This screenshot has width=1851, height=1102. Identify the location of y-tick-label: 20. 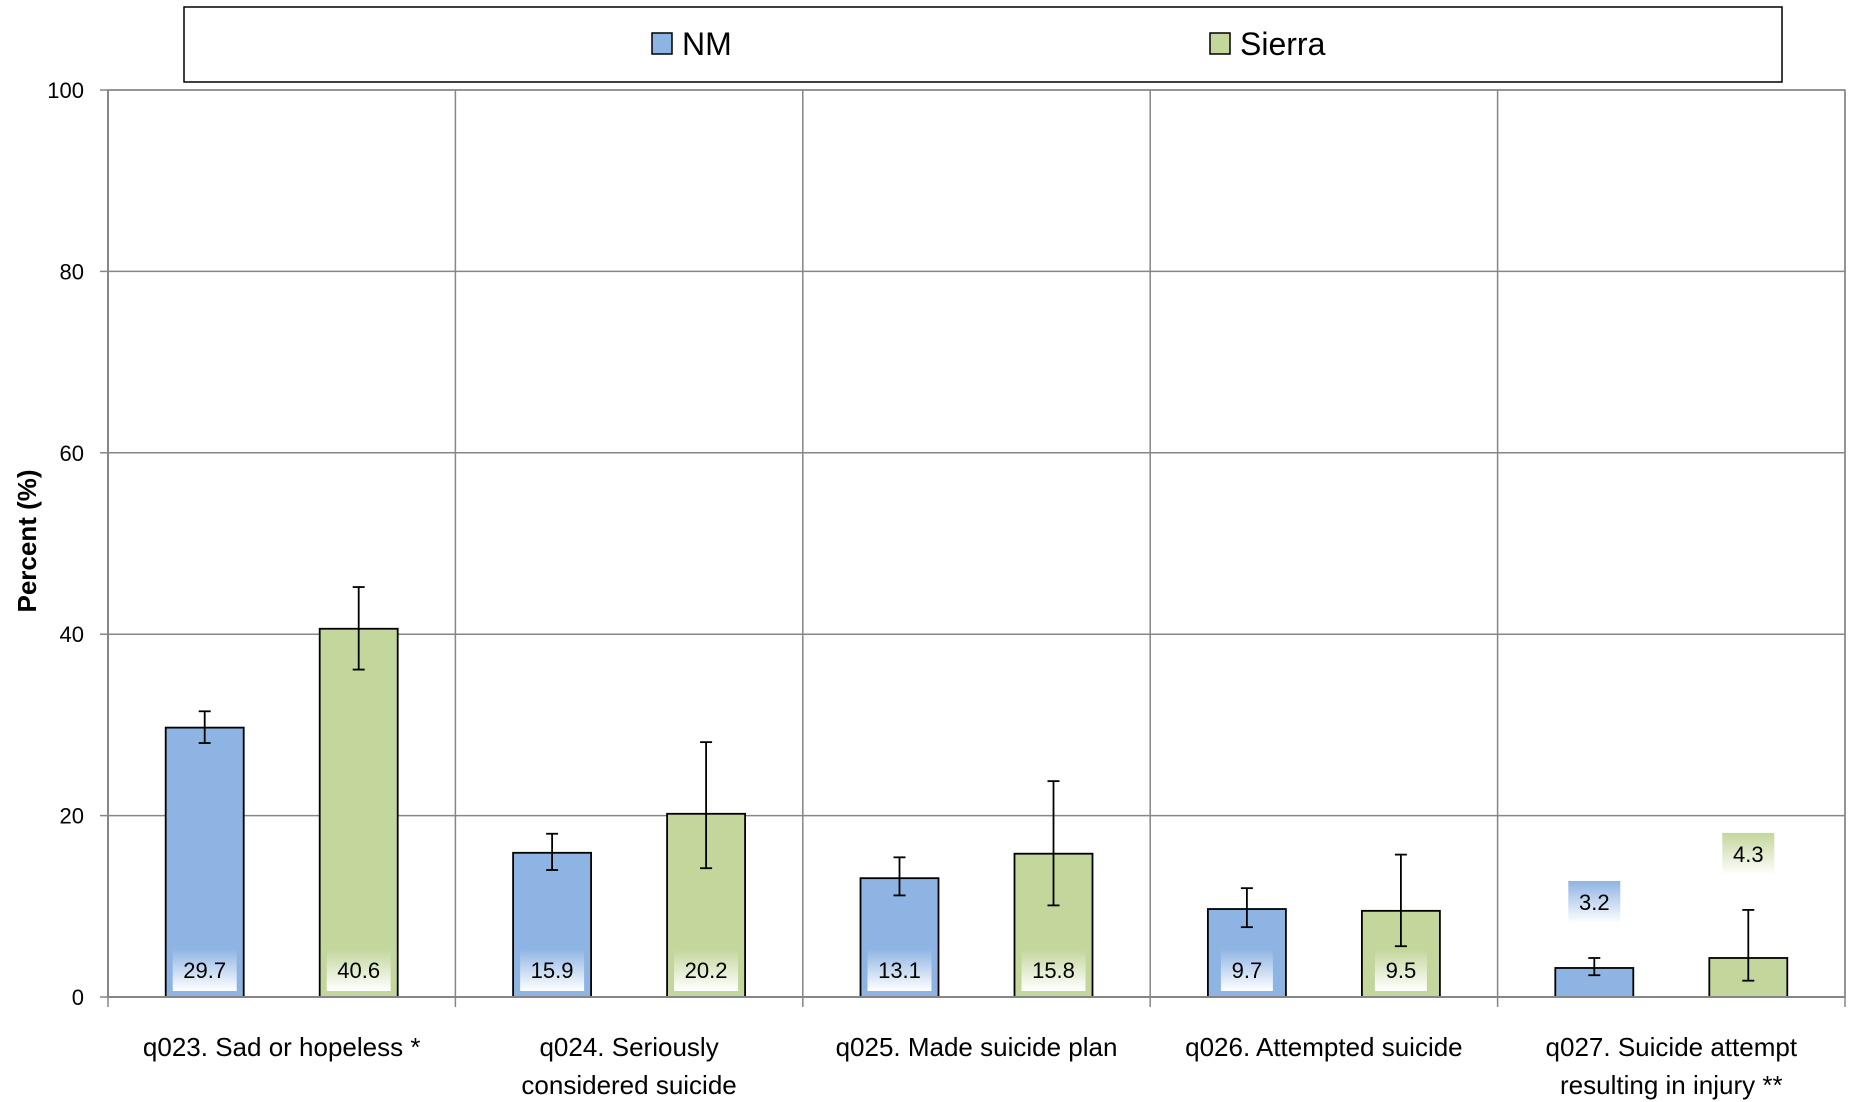
(72, 816).